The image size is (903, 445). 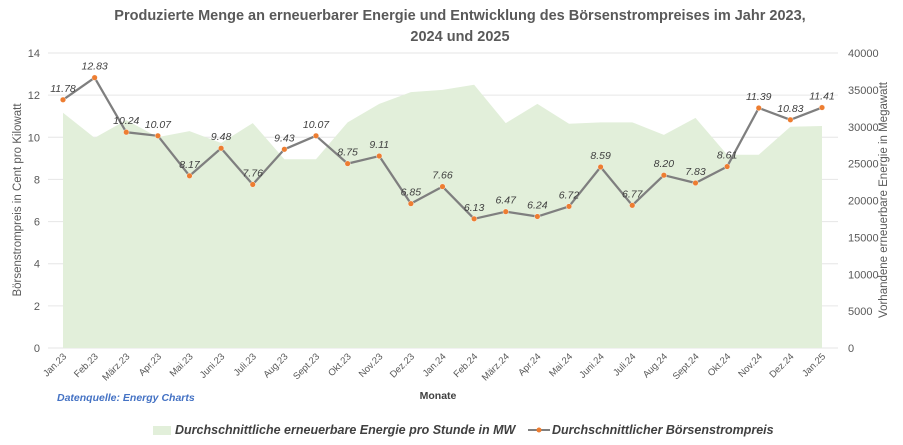 What do you see at coordinates (814, 365) in the screenshot?
I see `x-tick-label: Jan.25` at bounding box center [814, 365].